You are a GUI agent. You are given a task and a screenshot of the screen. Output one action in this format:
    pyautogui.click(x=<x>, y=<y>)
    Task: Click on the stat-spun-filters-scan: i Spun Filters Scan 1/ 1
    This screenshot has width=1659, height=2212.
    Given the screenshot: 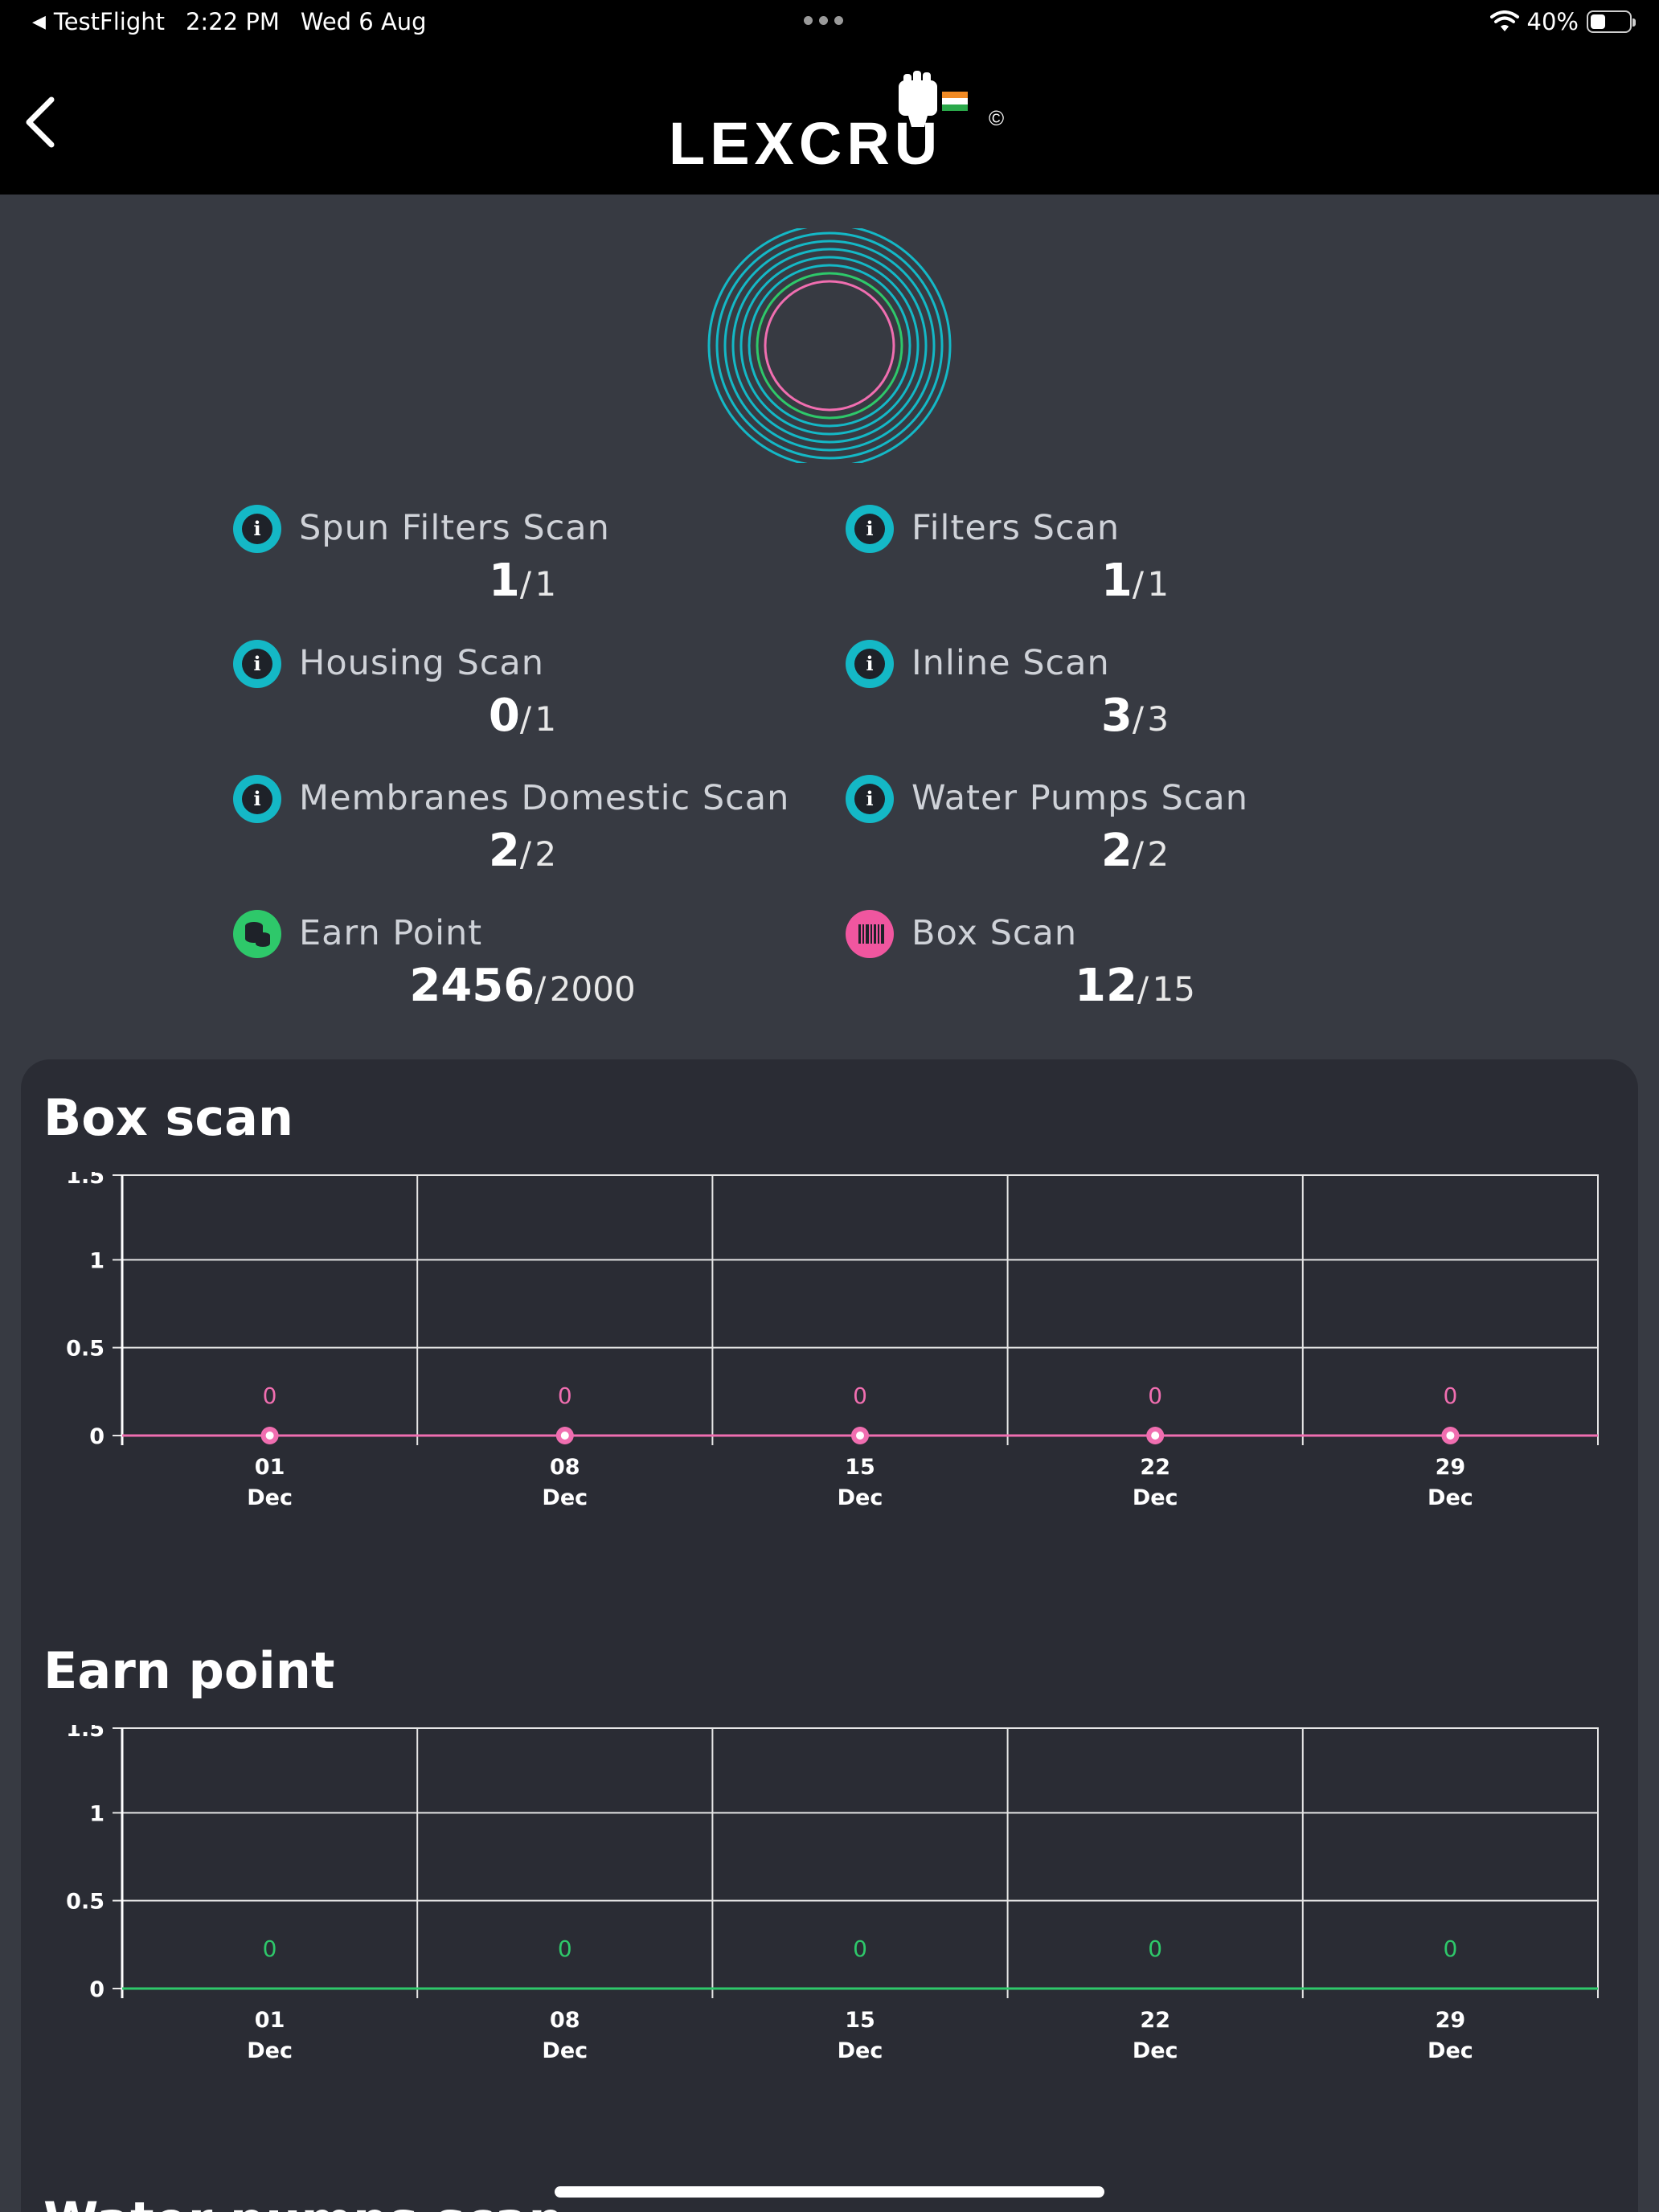 What is the action you would take?
    pyautogui.click(x=538, y=565)
    